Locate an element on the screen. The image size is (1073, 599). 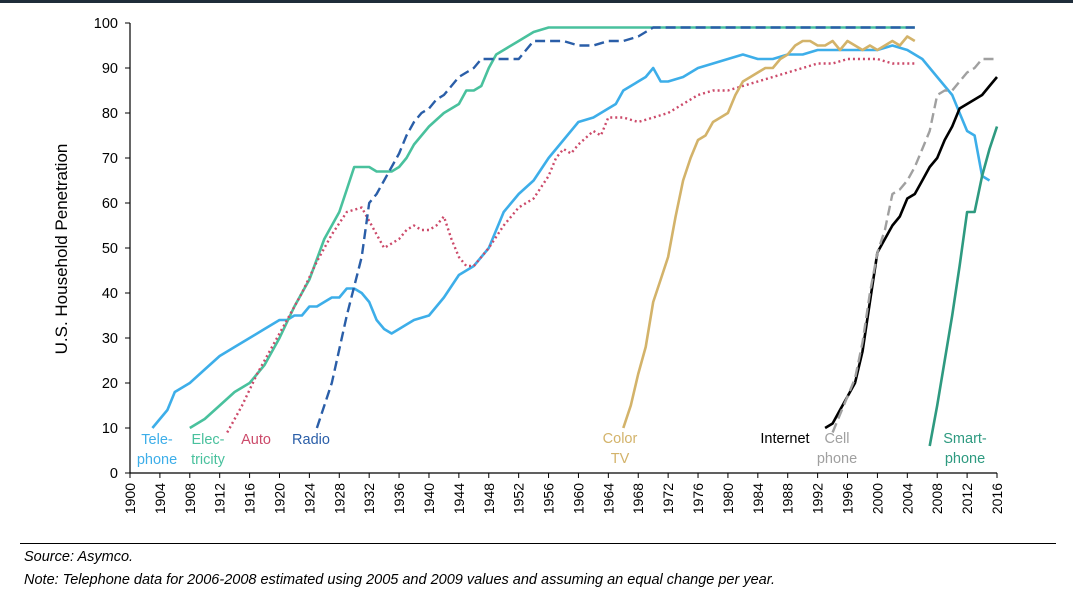
x-tick-label: 1900 is located at coordinates (130, 498).